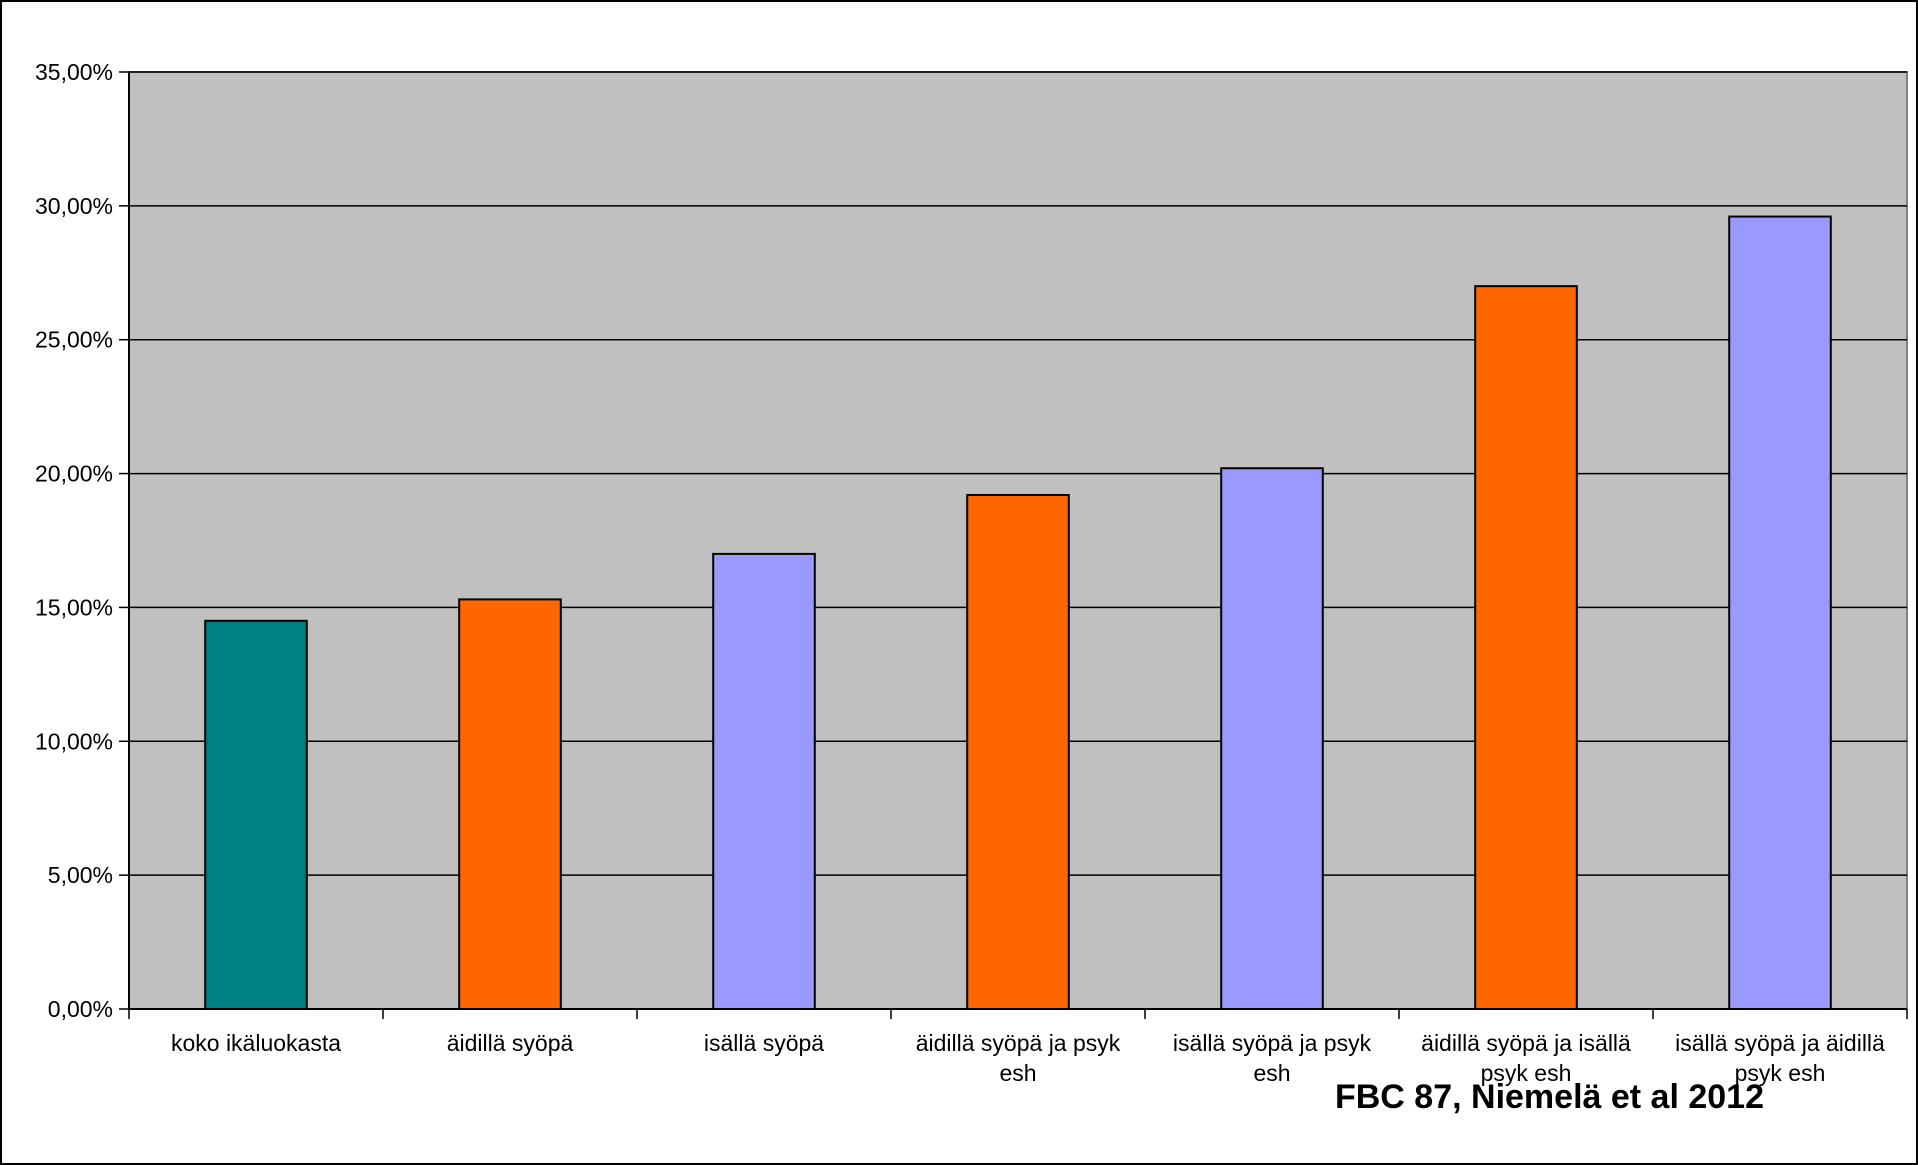 Image resolution: width=1918 pixels, height=1165 pixels. I want to click on y-tick-label: 0,00%, so click(80, 1009).